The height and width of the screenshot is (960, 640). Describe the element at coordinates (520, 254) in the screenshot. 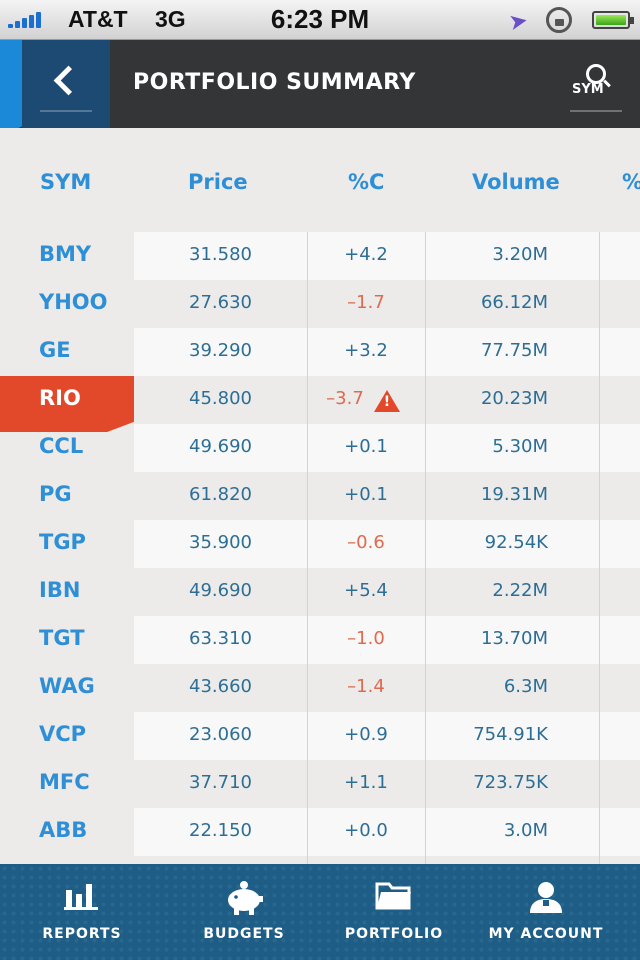

I see `row-volume: 3.20M` at that location.